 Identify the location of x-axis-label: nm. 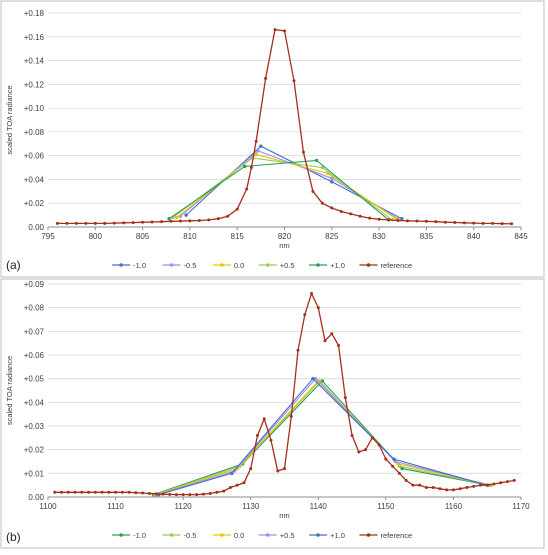
(284, 515).